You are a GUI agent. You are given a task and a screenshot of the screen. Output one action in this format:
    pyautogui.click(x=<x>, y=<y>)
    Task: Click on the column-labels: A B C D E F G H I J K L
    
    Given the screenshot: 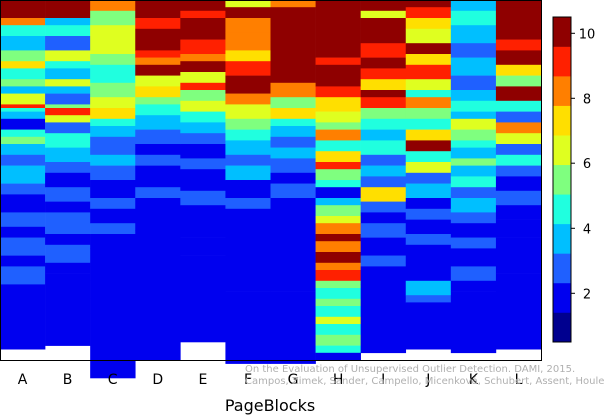 What is the action you would take?
    pyautogui.click(x=270, y=380)
    